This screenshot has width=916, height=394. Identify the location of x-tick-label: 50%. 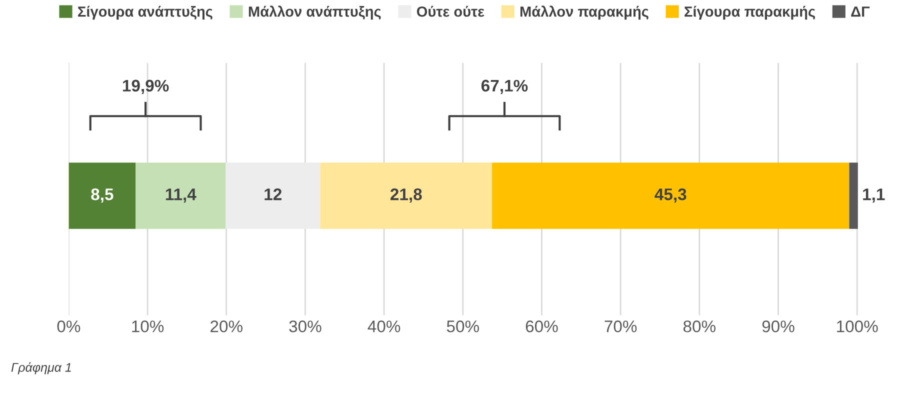
(462, 326).